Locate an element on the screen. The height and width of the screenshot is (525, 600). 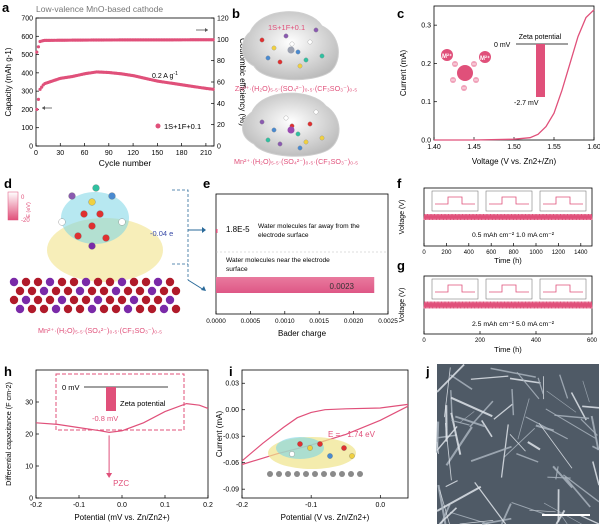
panel-f-xlabel: Time (h) is located at coordinates (508, 260).